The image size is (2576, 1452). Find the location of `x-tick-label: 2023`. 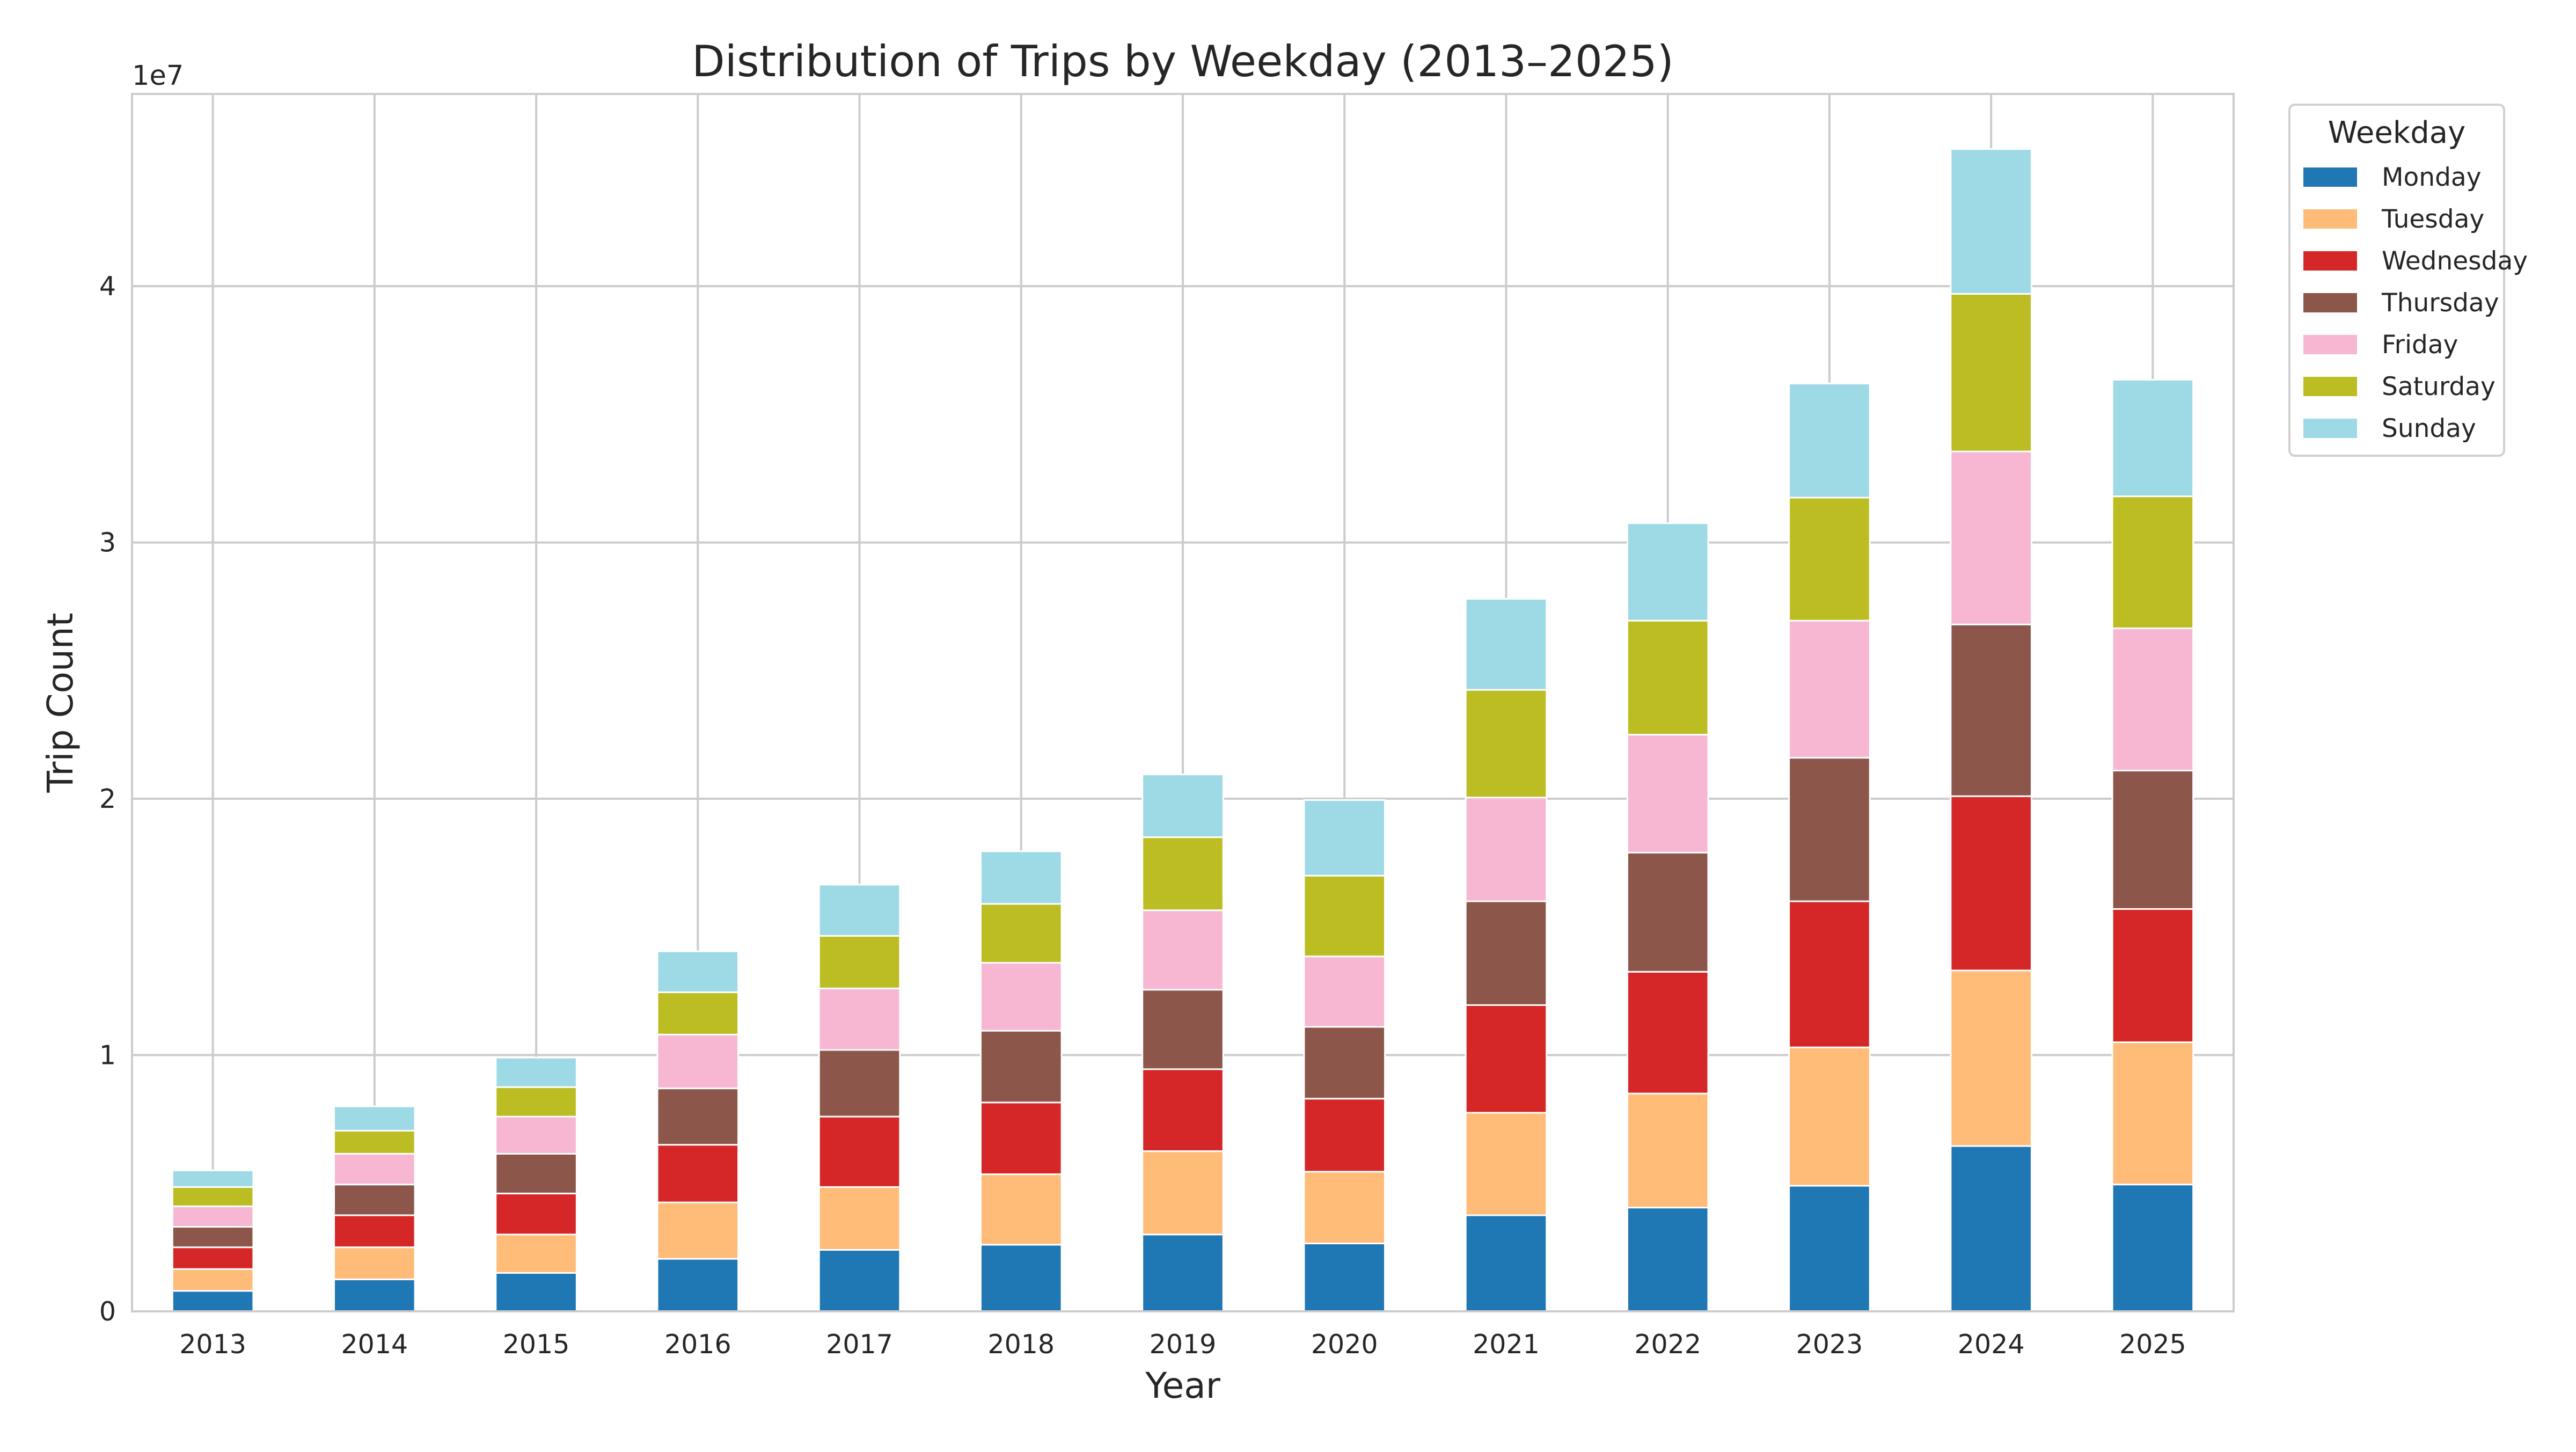

x-tick-label: 2023 is located at coordinates (1829, 1344).